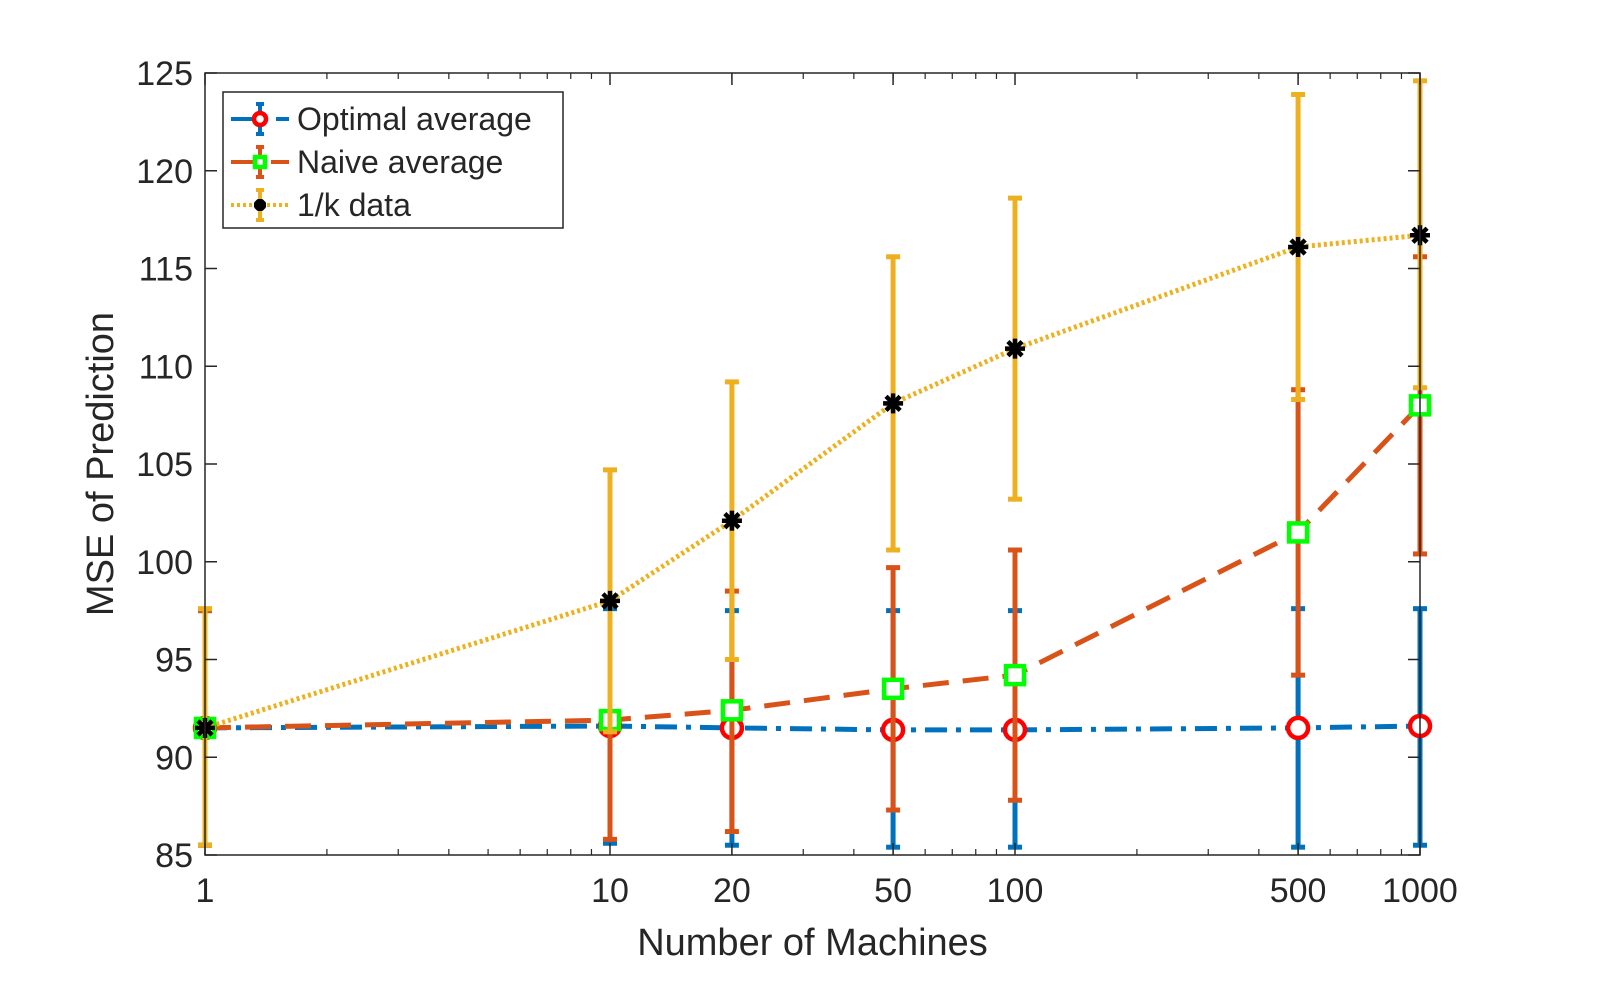  Describe the element at coordinates (166, 367) in the screenshot. I see `y-tick-label: 110` at that location.